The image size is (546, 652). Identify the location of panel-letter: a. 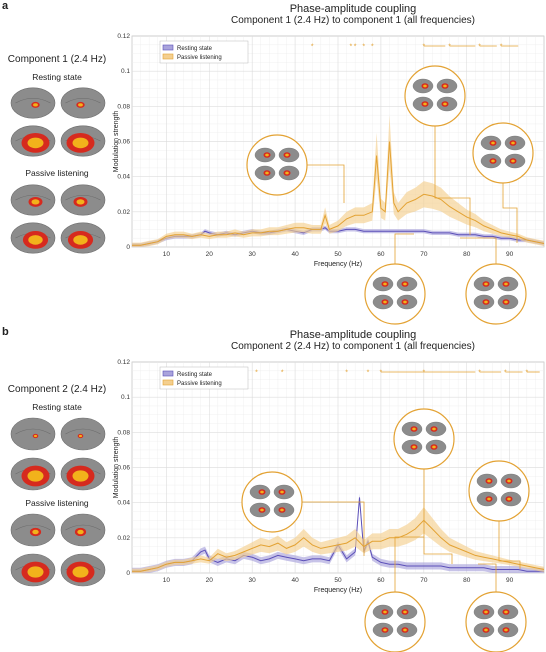
(5, 6).